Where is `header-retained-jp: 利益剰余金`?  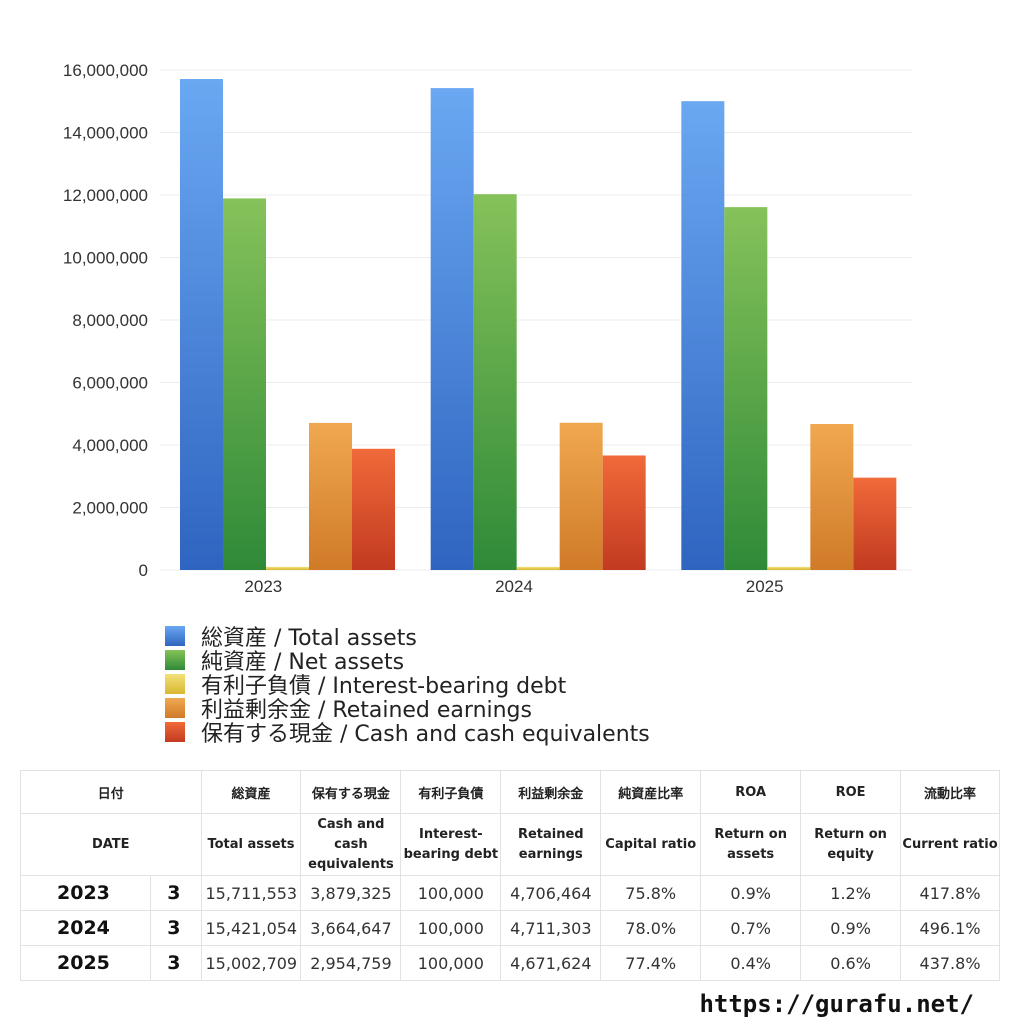
header-retained-jp: 利益剰余金 is located at coordinates (551, 792).